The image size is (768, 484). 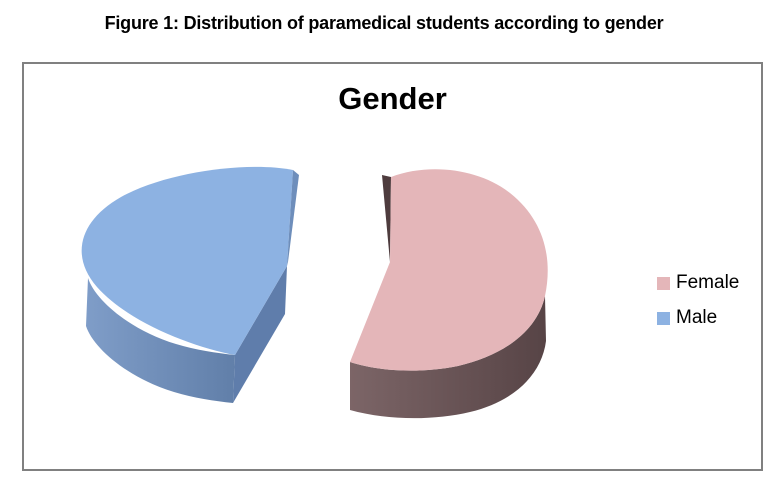 I want to click on legend-item-male: Male, so click(x=698, y=317).